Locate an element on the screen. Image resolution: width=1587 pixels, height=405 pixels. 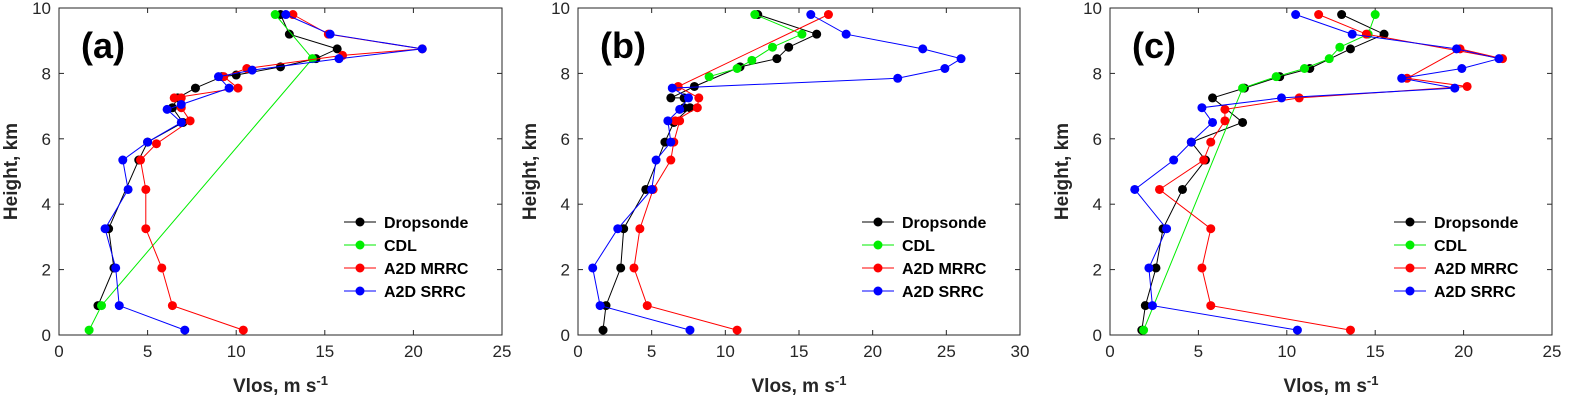
x-tick-label: 30 is located at coordinates (1020, 351).